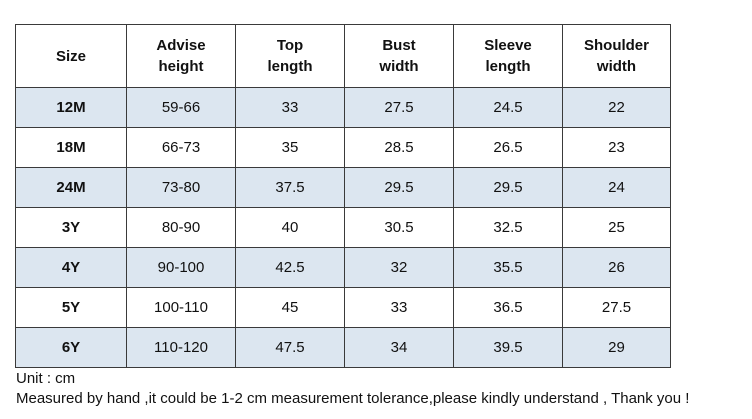 The width and height of the screenshot is (752, 419). I want to click on size-cell: 3Y, so click(71, 227).